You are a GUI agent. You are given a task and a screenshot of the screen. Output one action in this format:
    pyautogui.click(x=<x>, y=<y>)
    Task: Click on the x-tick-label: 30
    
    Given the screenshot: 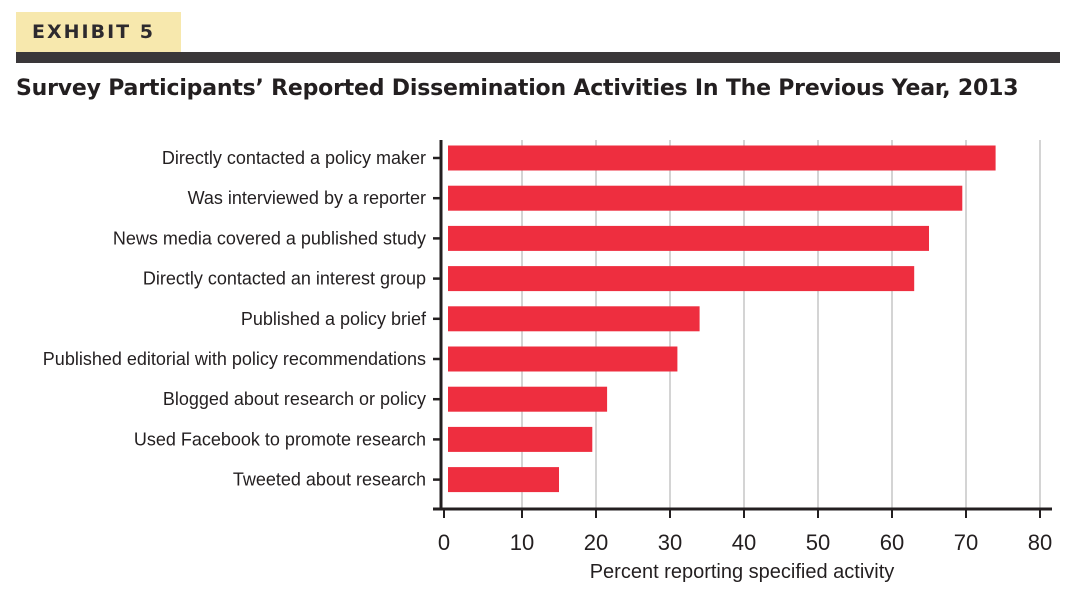 What is the action you would take?
    pyautogui.click(x=670, y=542)
    